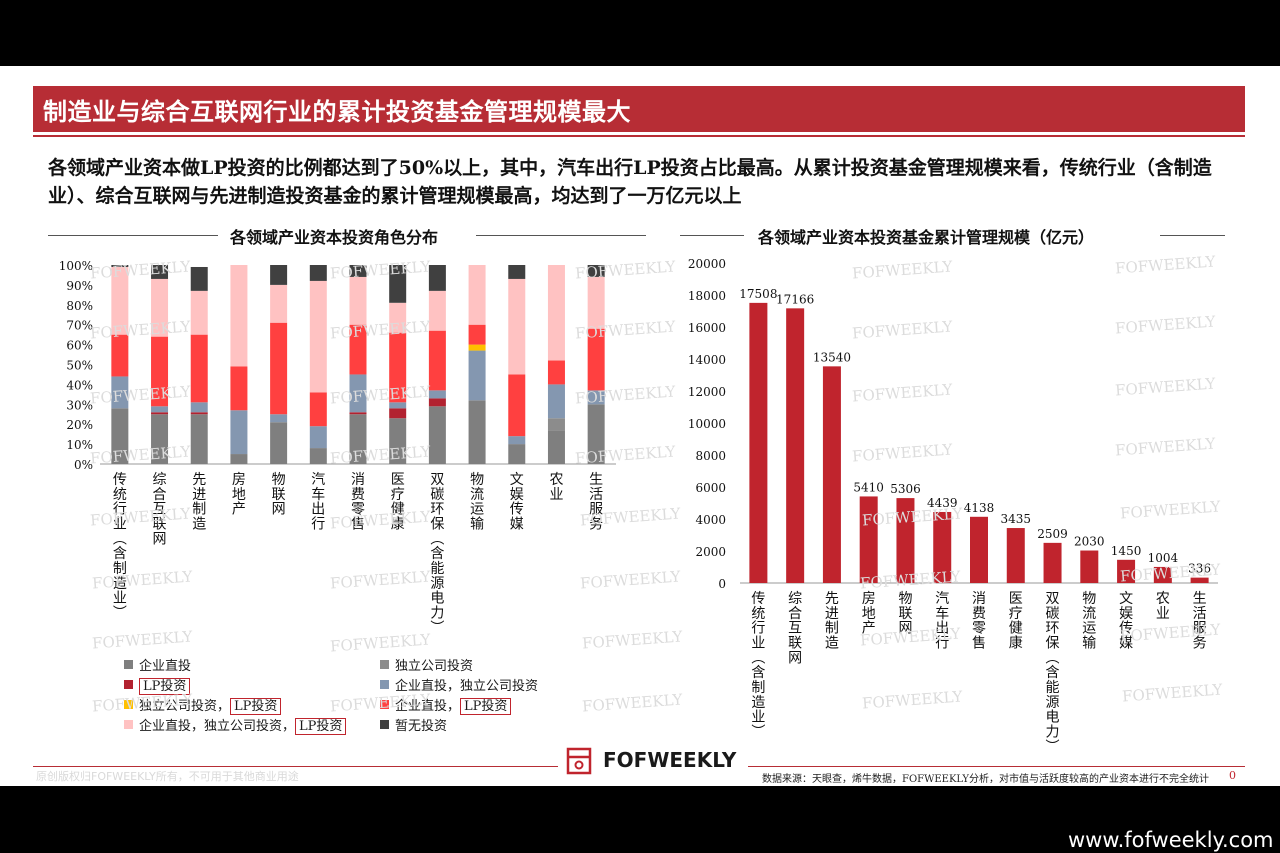 The width and height of the screenshot is (1280, 853). Describe the element at coordinates (1163, 558) in the screenshot. I see `data-label: 1004` at that location.